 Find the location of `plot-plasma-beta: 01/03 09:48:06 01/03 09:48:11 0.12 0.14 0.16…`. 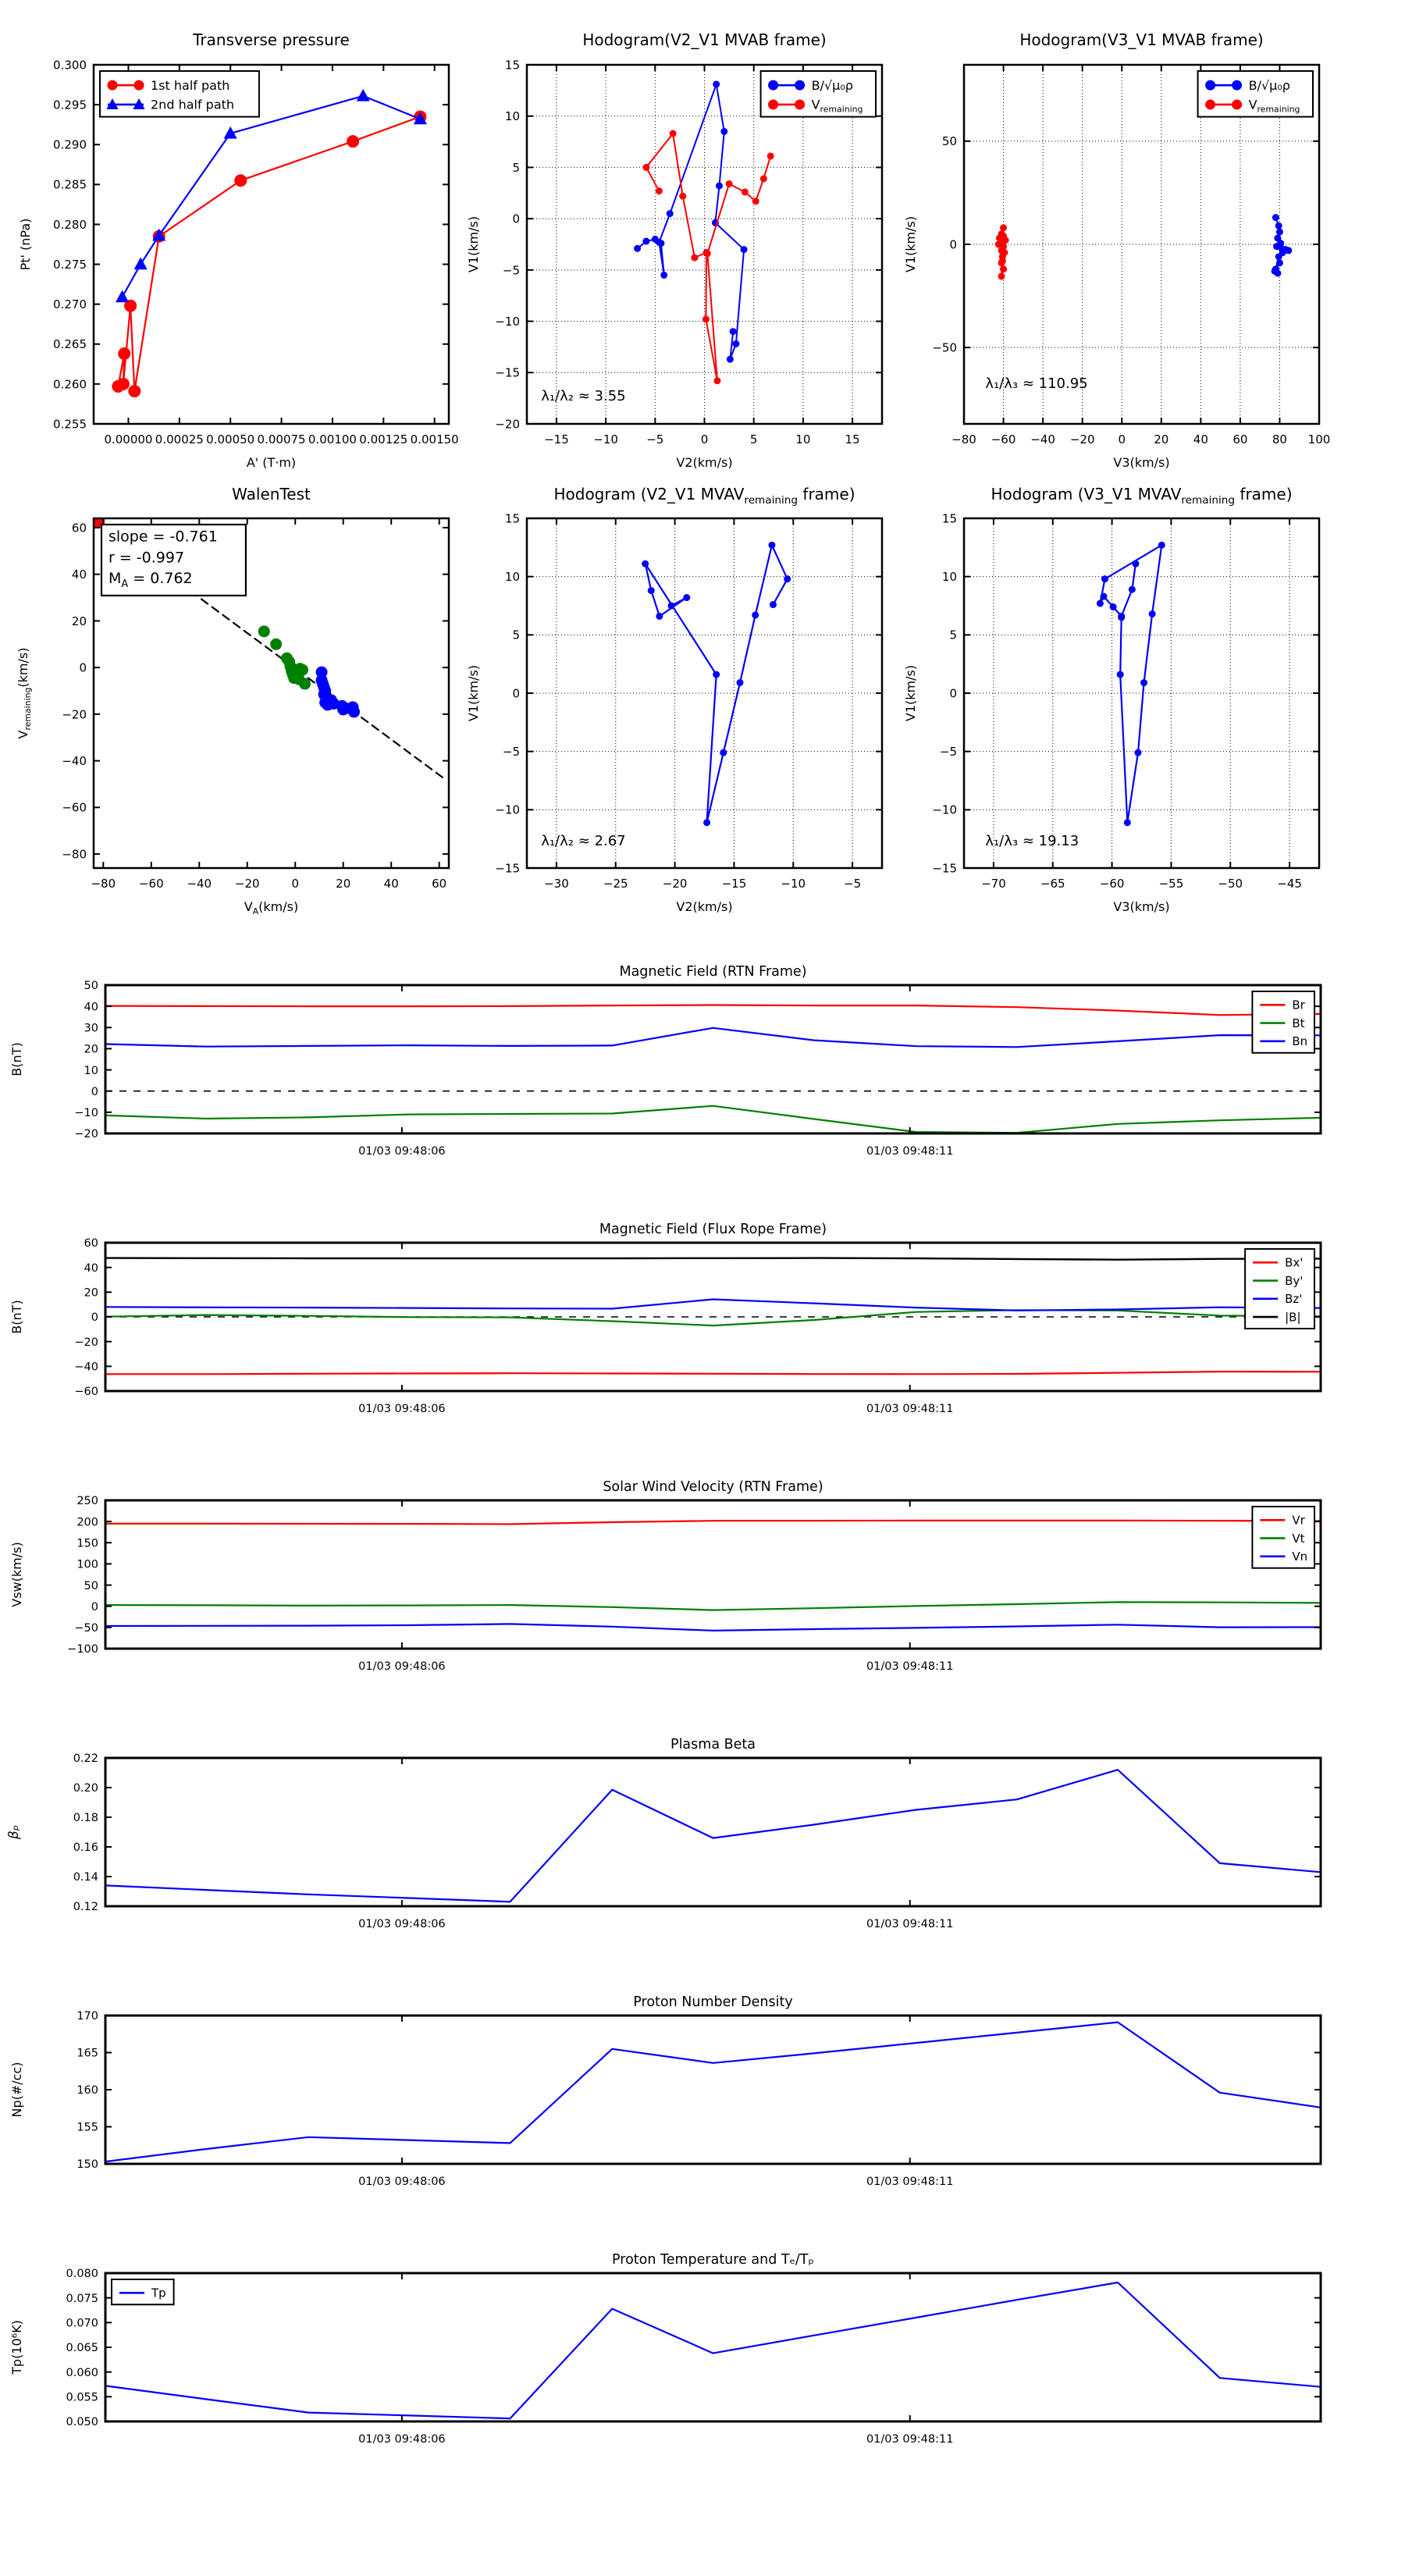

plot-plasma-beta: 01/03 09:48:06 01/03 09:48:11 0.12 0.14 0.16… is located at coordinates (703, 1862).